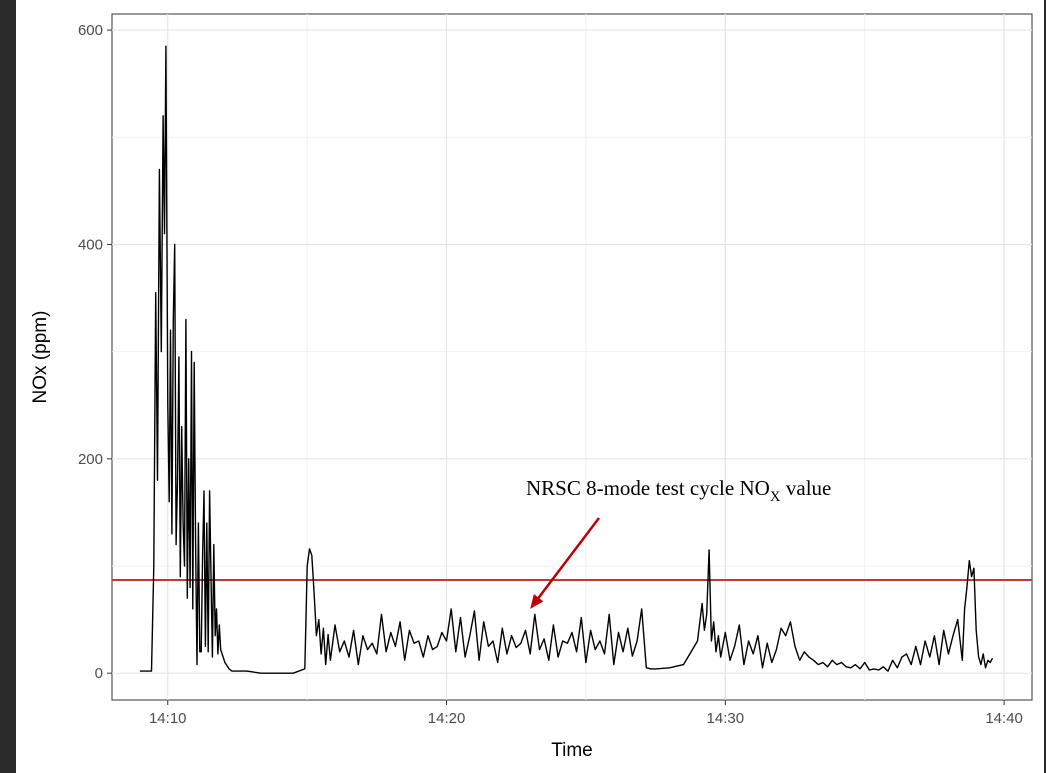  I want to click on annotation-arrow, so click(567, 559).